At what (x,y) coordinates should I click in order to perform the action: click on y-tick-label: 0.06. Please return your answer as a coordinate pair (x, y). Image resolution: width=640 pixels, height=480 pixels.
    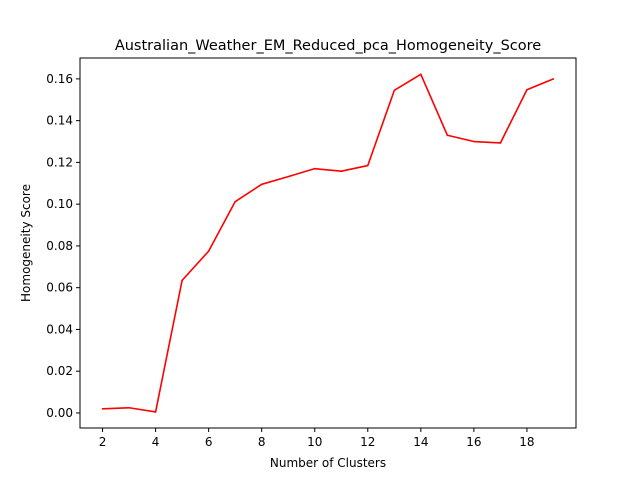
    Looking at the image, I should click on (59, 288).